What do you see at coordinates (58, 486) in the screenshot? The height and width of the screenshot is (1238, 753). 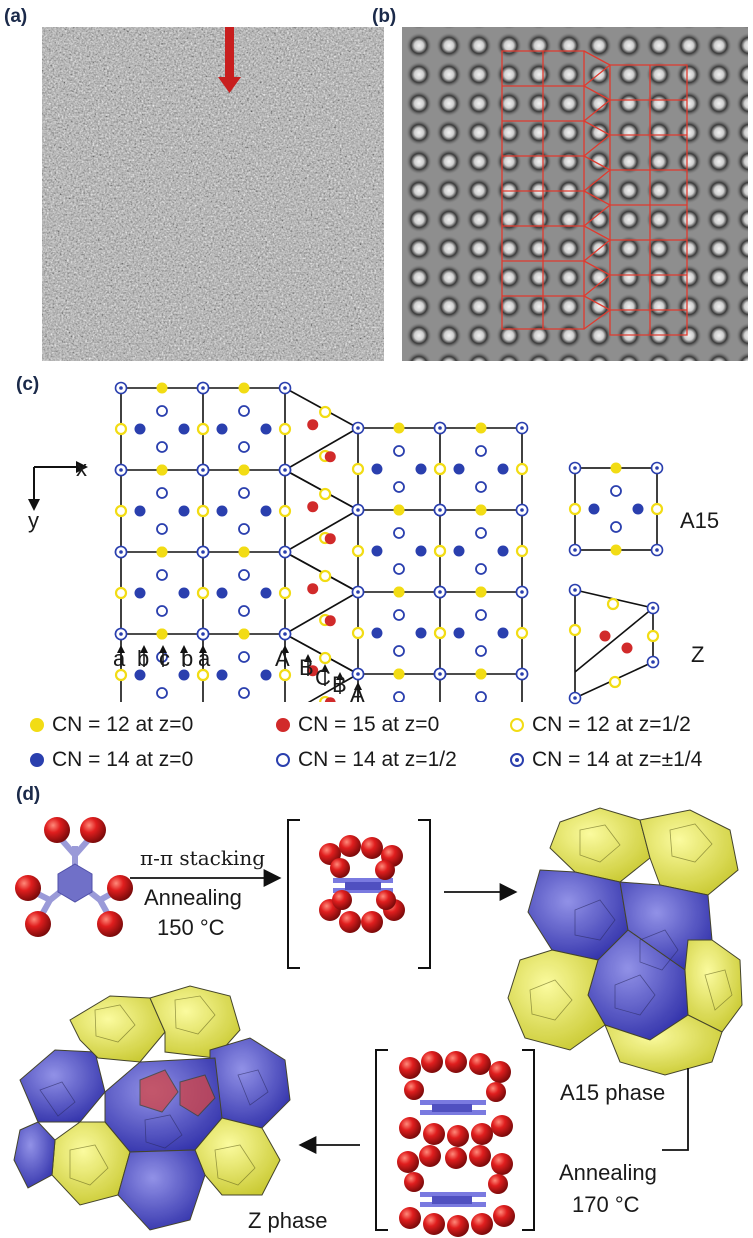 I see `axes-indicator` at bounding box center [58, 486].